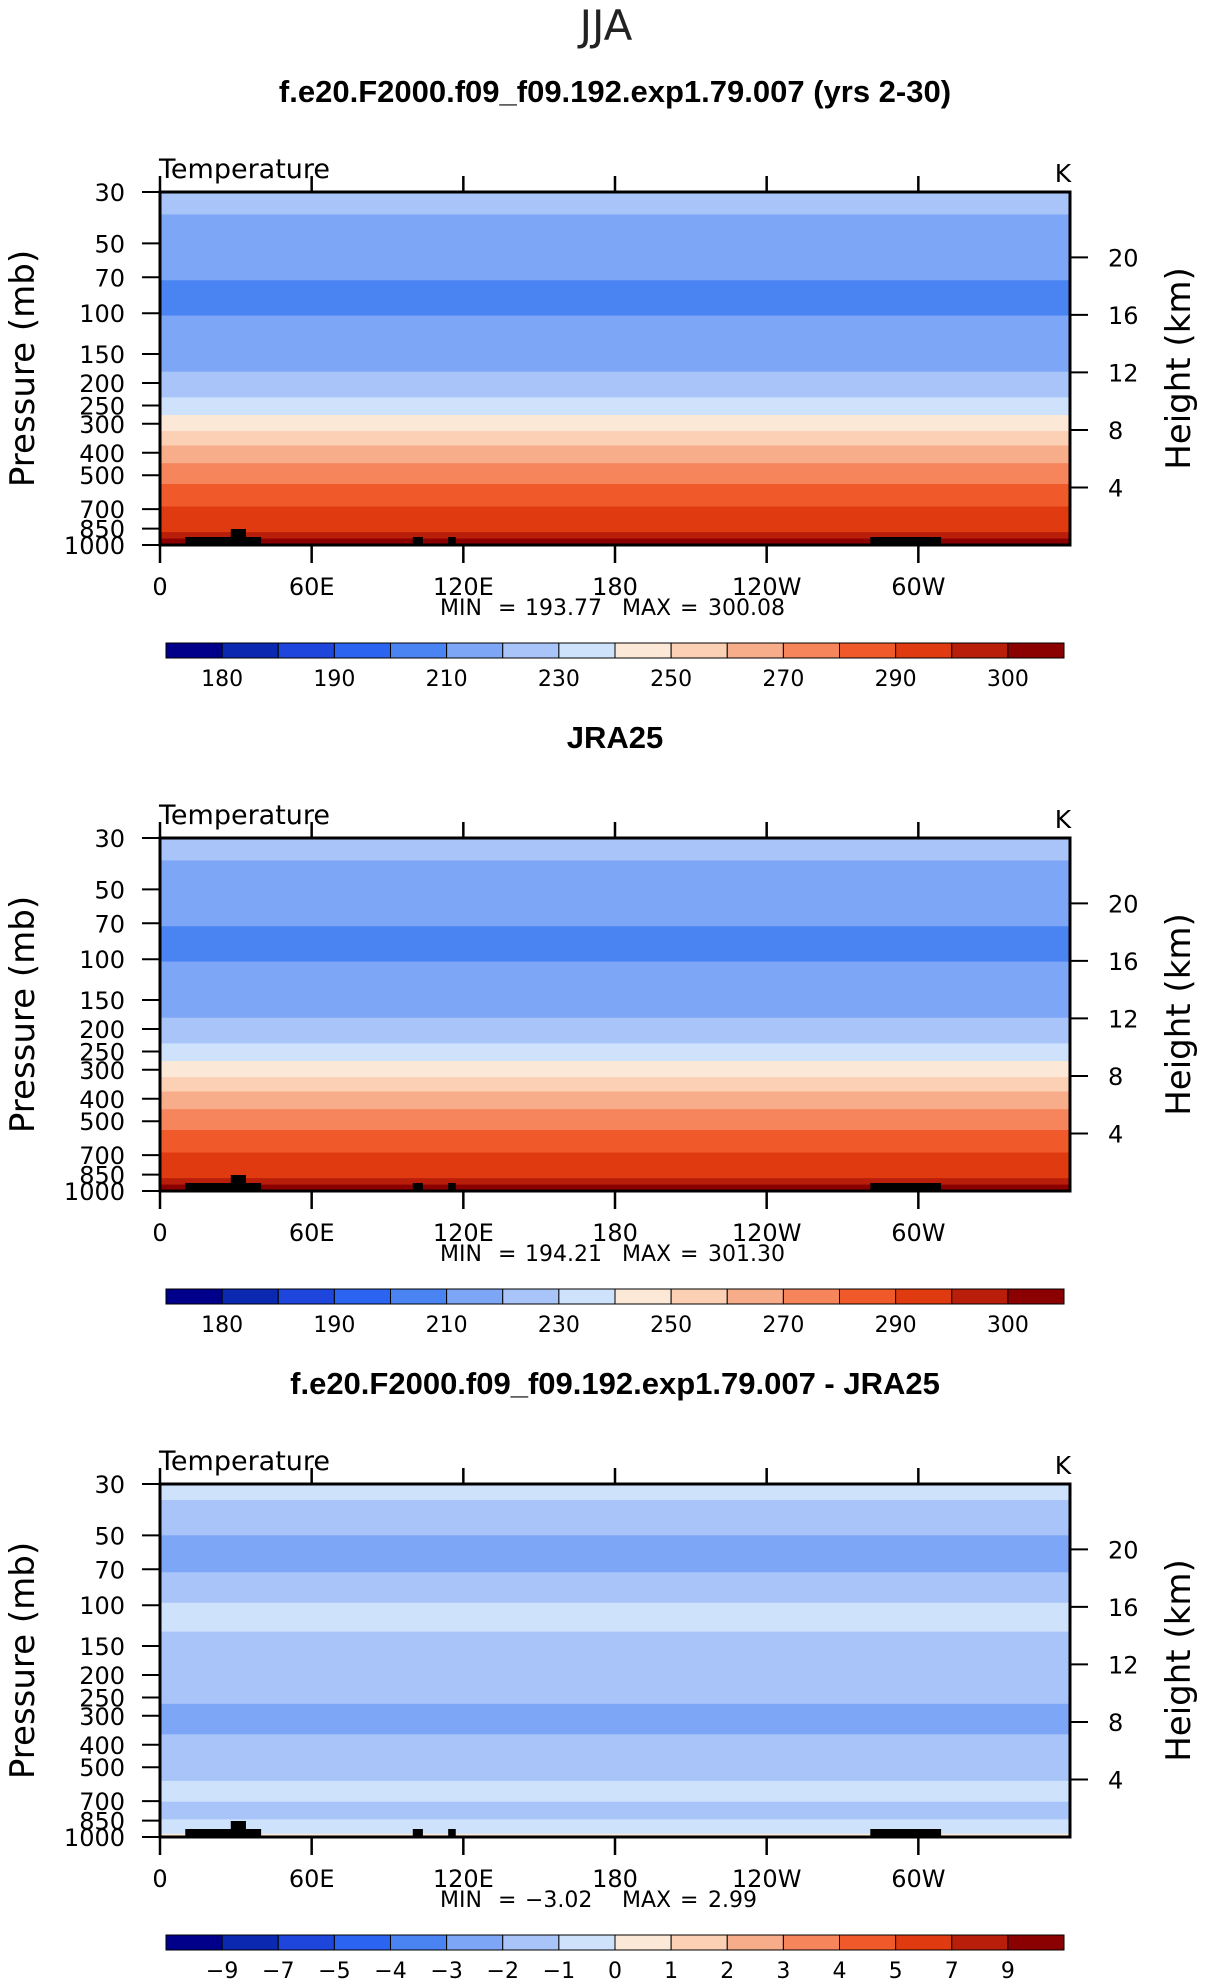 Image resolution: width=1212 pixels, height=1987 pixels. Describe the element at coordinates (1115, 488) in the screenshot. I see `height-tick-label: 4` at that location.